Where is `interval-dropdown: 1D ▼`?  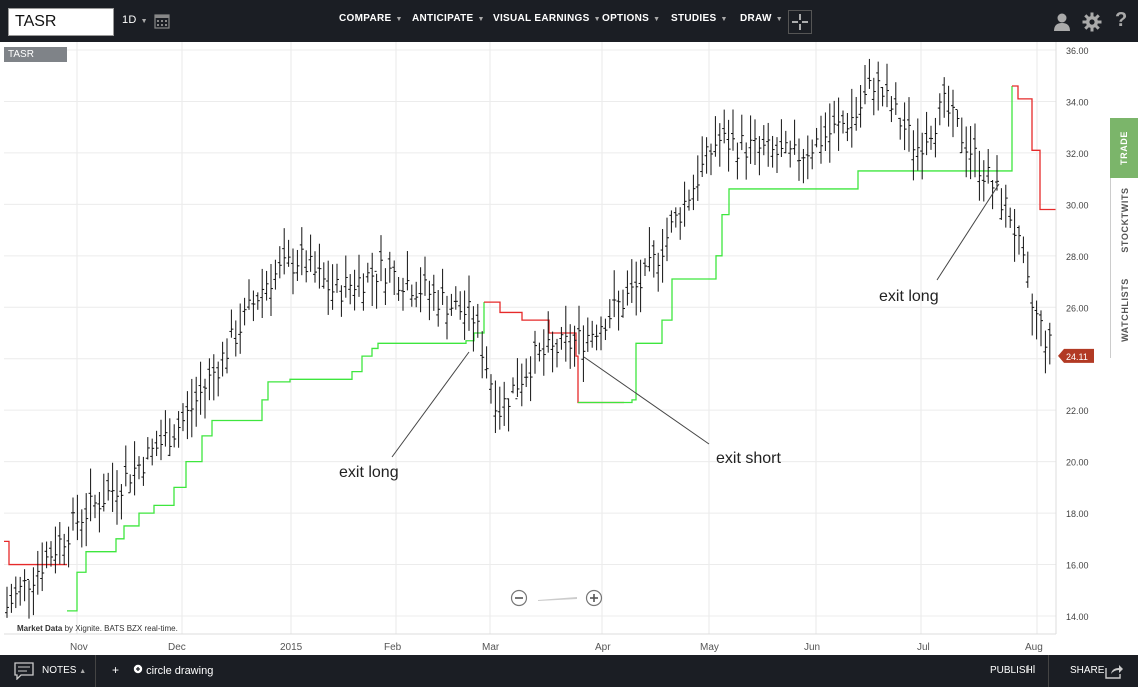 interval-dropdown: 1D ▼ is located at coordinates (135, 20).